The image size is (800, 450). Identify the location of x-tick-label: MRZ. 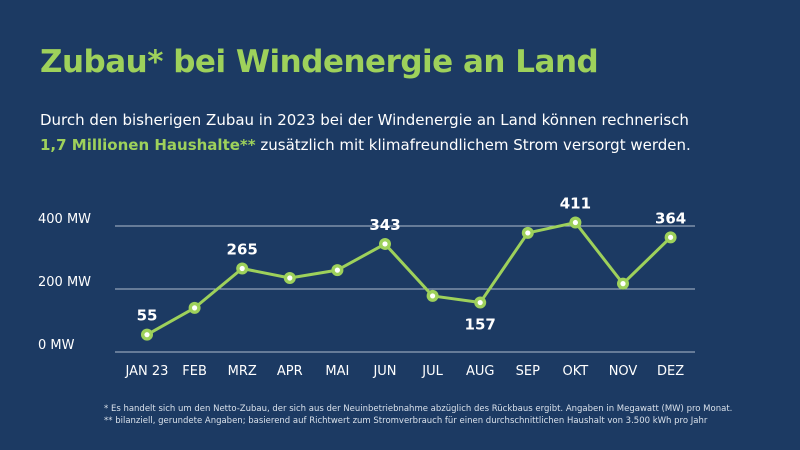
(242, 371).